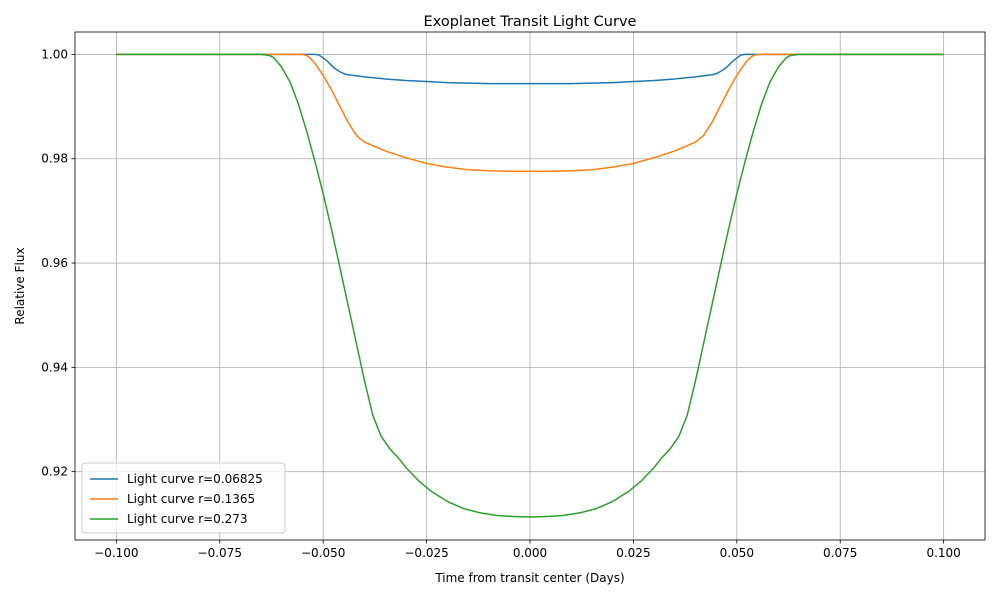  What do you see at coordinates (840, 553) in the screenshot?
I see `x-tick-label: 0.075` at bounding box center [840, 553].